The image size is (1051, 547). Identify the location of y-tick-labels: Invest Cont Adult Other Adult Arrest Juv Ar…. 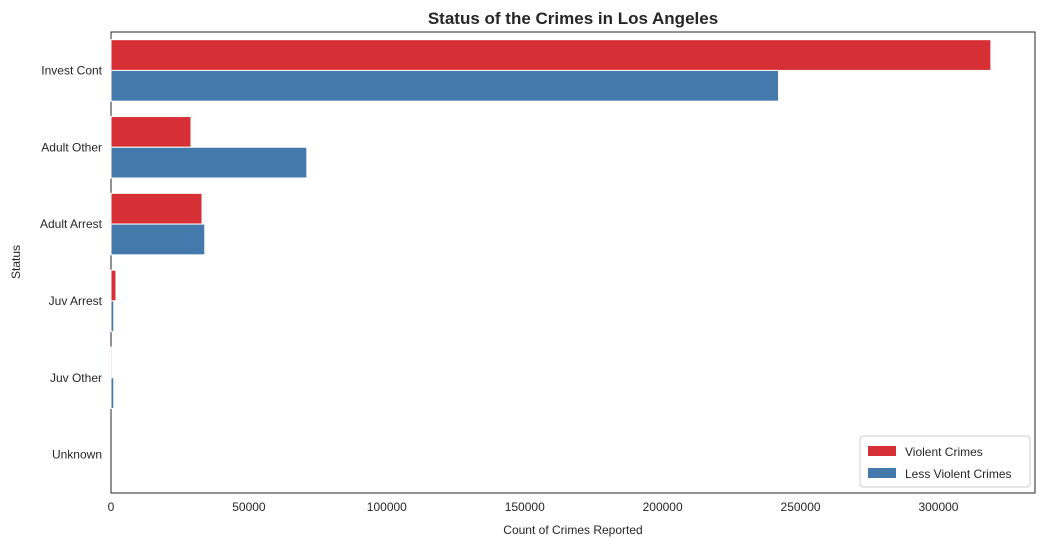
(71, 262).